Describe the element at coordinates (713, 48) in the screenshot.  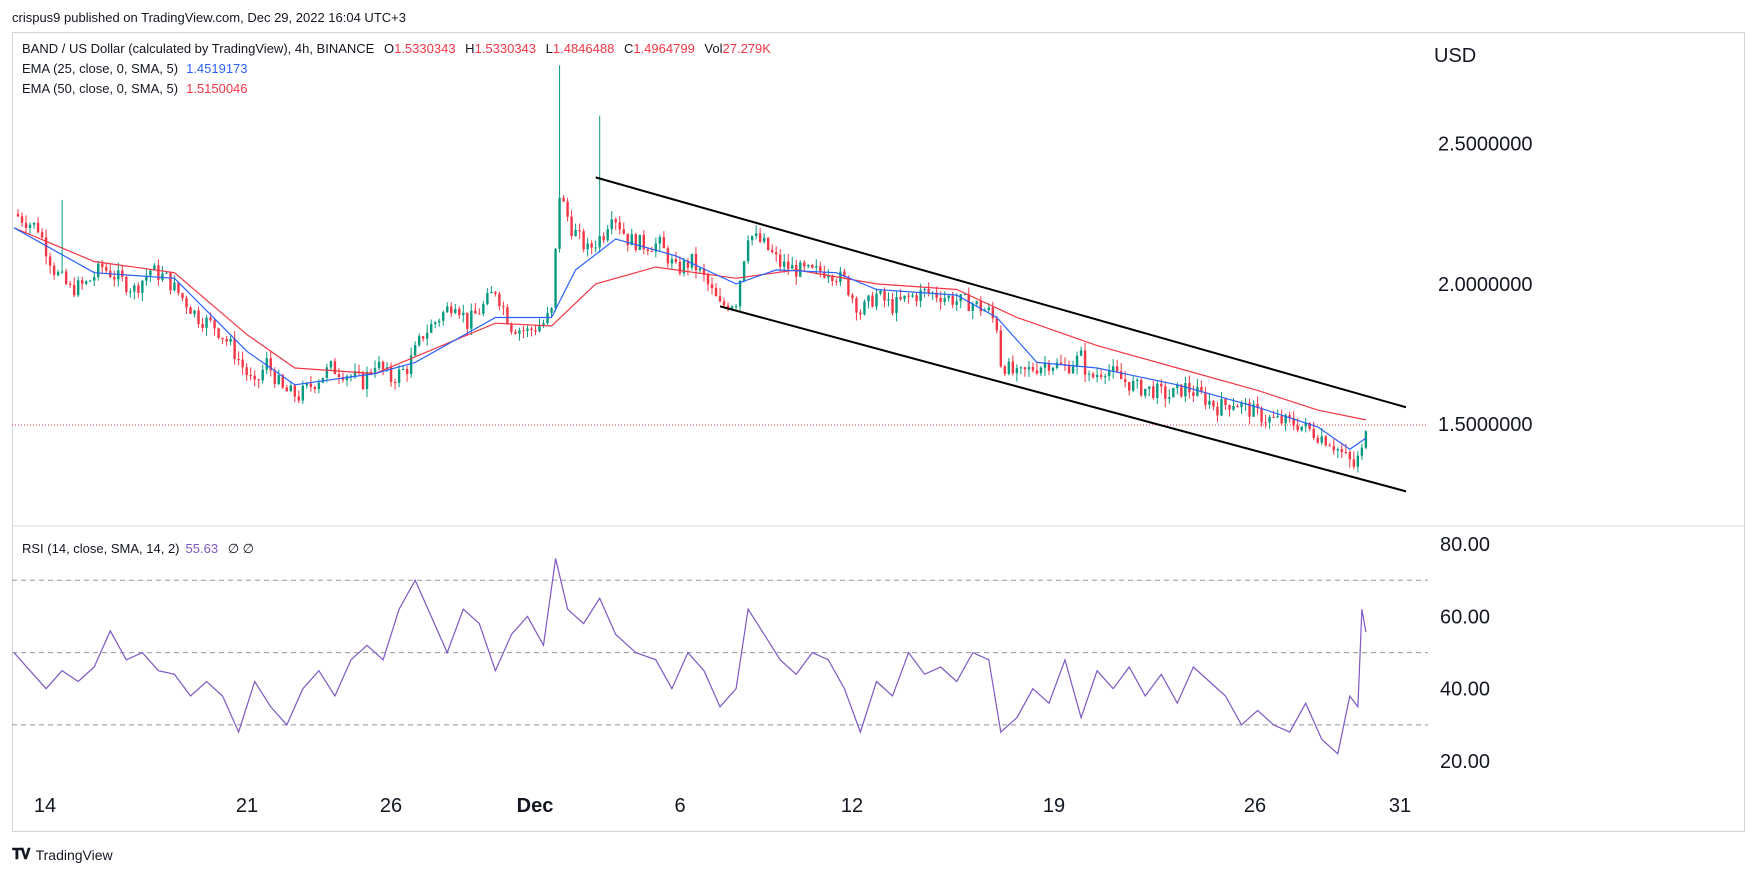
I see `volume-label: Vol` at that location.